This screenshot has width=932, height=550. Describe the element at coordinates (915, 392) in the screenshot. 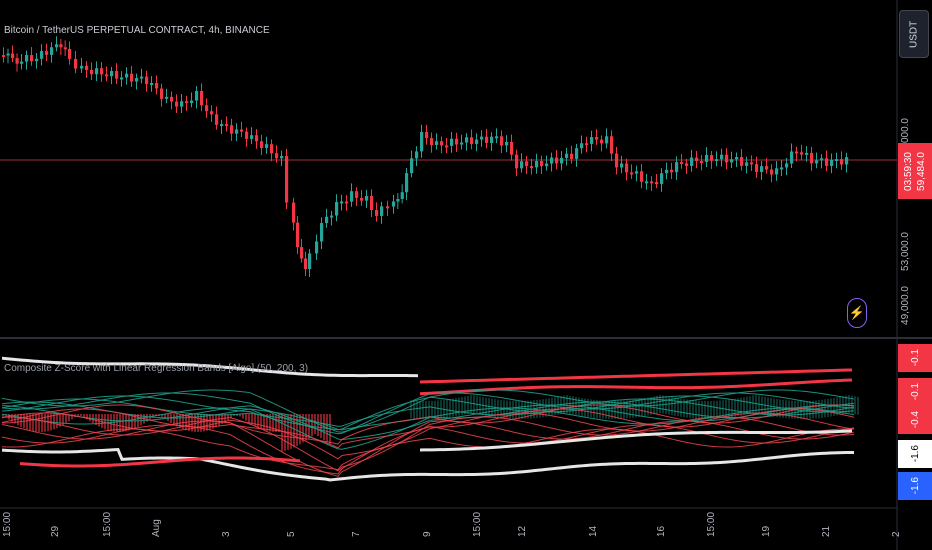

I see `indicator-value-label: -0.1` at that location.